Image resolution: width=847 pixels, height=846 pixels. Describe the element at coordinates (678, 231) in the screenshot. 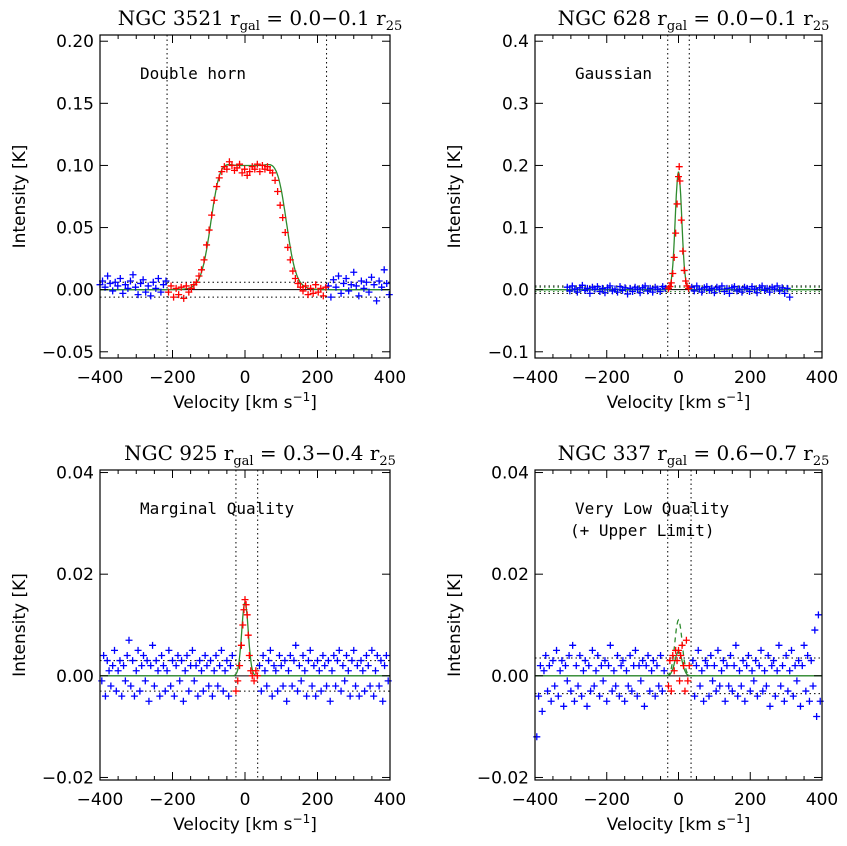

I see `fit-curve` at that location.